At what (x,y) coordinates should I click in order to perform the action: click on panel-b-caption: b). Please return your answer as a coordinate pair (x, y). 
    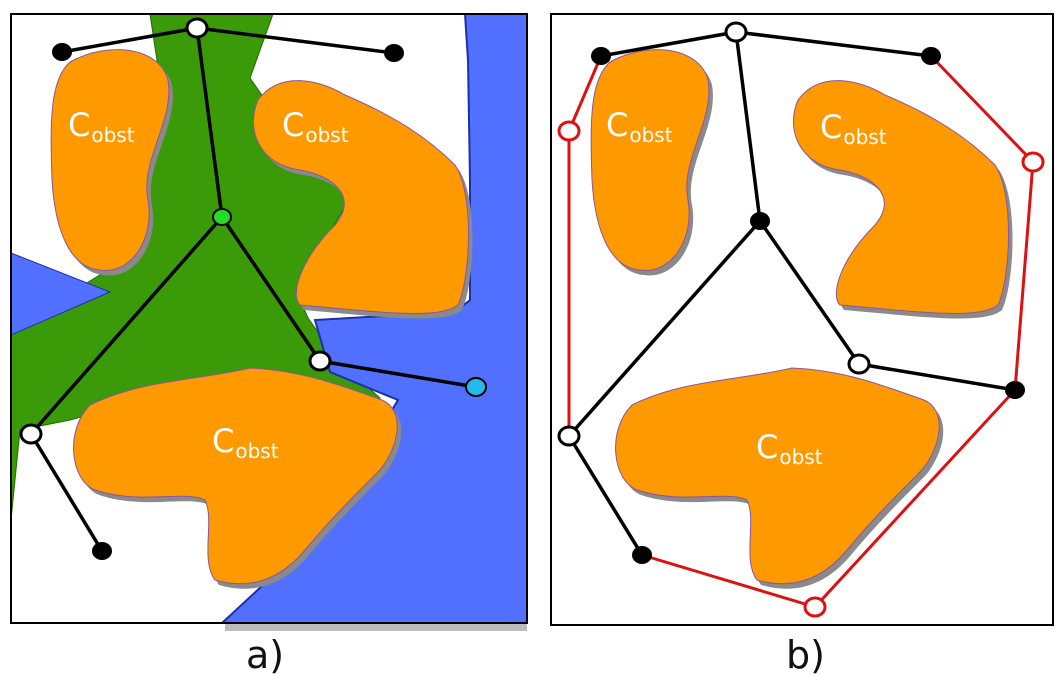
    Looking at the image, I should click on (805, 654).